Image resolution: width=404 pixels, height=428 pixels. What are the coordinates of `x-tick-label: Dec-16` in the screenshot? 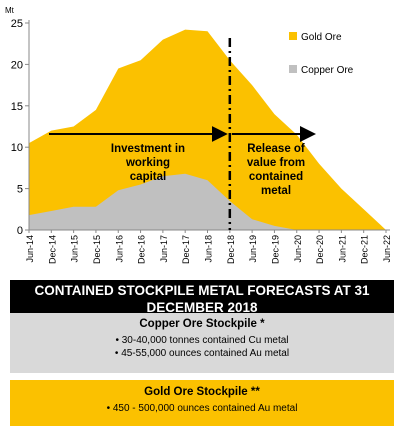 It's located at (142, 249).